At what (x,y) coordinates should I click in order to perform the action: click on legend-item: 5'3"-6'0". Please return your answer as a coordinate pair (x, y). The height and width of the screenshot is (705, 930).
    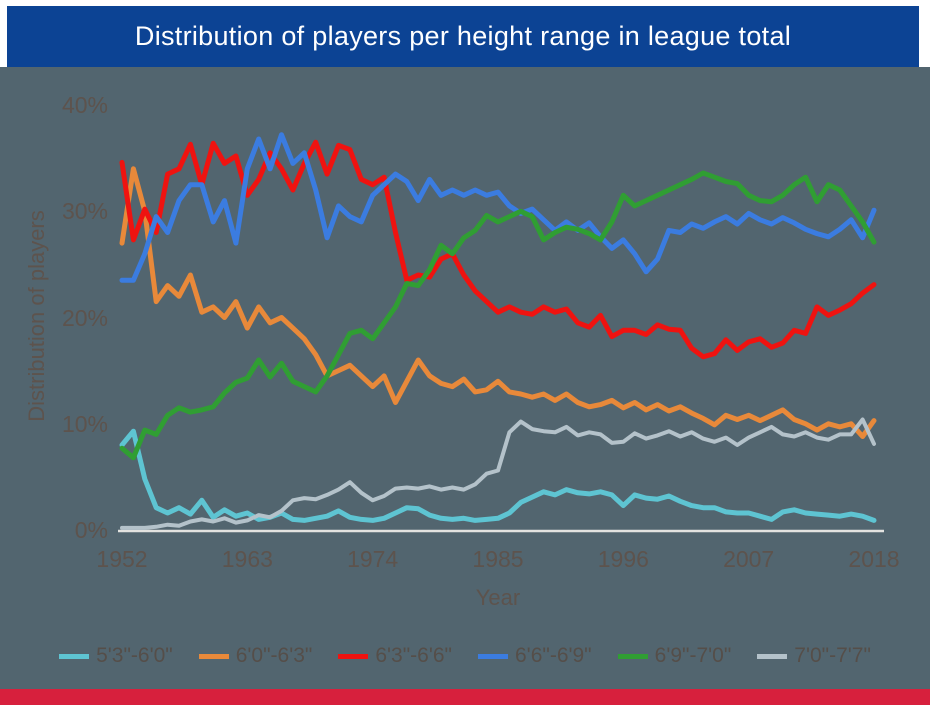
    Looking at the image, I should click on (116, 656).